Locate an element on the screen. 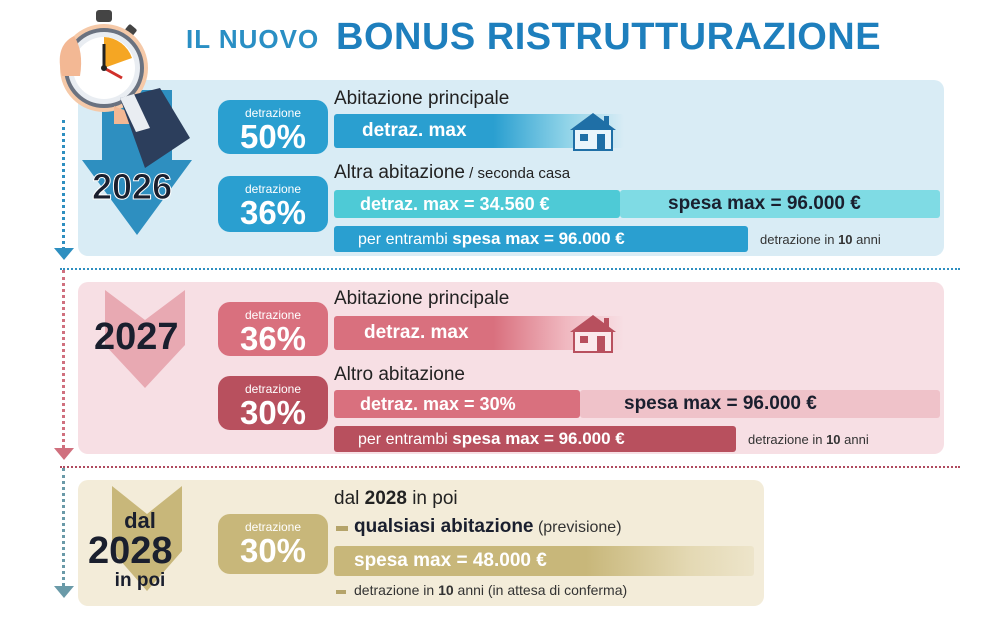 Image resolution: width=1000 pixels, height=622 pixels. badge-2027-36: detrazione 36% is located at coordinates (273, 329).